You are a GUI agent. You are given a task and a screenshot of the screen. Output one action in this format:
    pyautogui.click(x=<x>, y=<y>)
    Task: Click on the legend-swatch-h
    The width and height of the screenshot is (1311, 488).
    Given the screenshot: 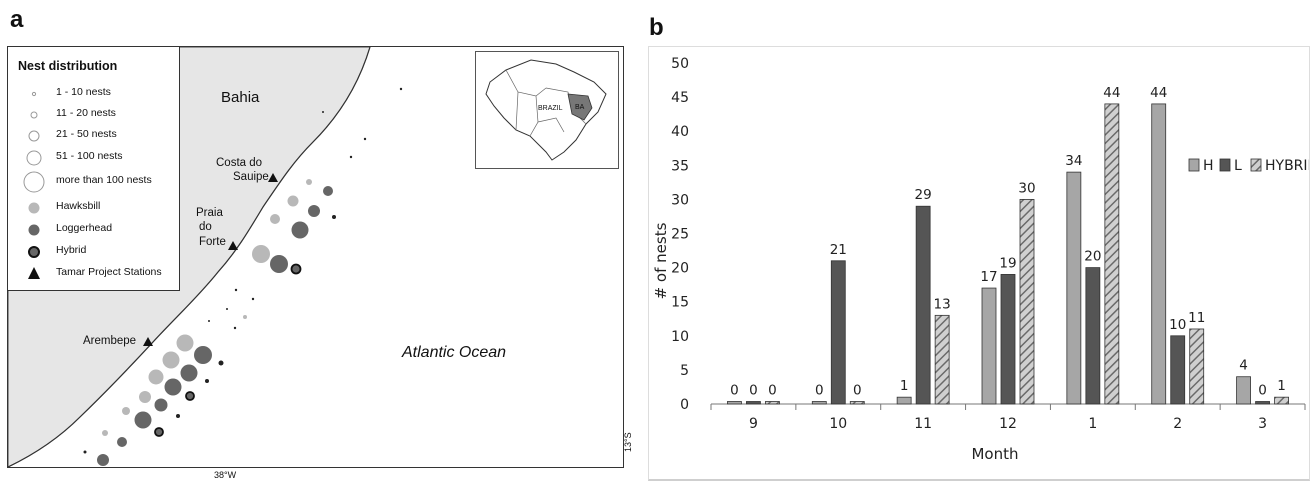 What is the action you would take?
    pyautogui.click(x=1194, y=165)
    